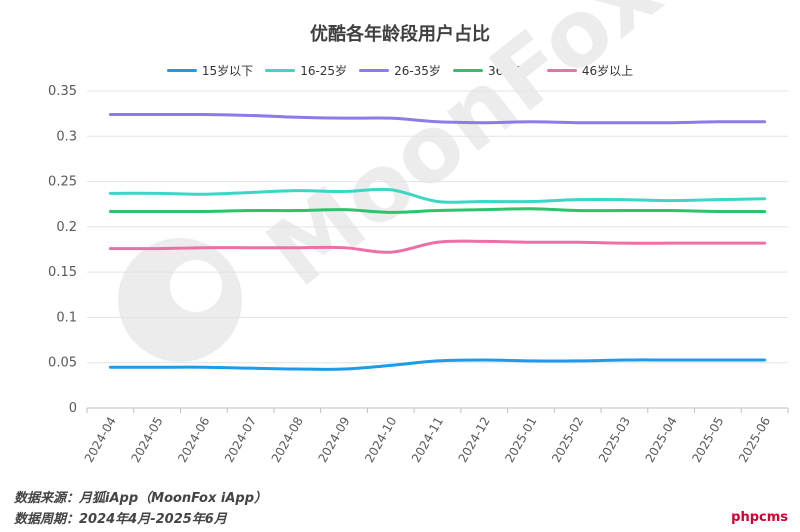  Describe the element at coordinates (62, 363) in the screenshot. I see `y-tick-label: 0.05` at that location.